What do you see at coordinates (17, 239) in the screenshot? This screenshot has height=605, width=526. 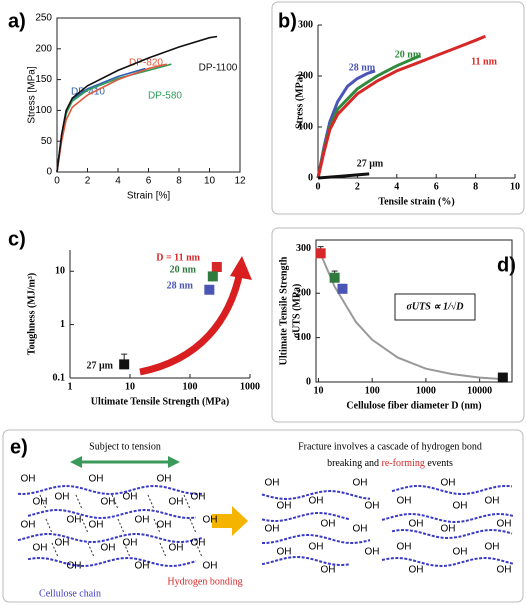 I see `panel-label: c)` at bounding box center [17, 239].